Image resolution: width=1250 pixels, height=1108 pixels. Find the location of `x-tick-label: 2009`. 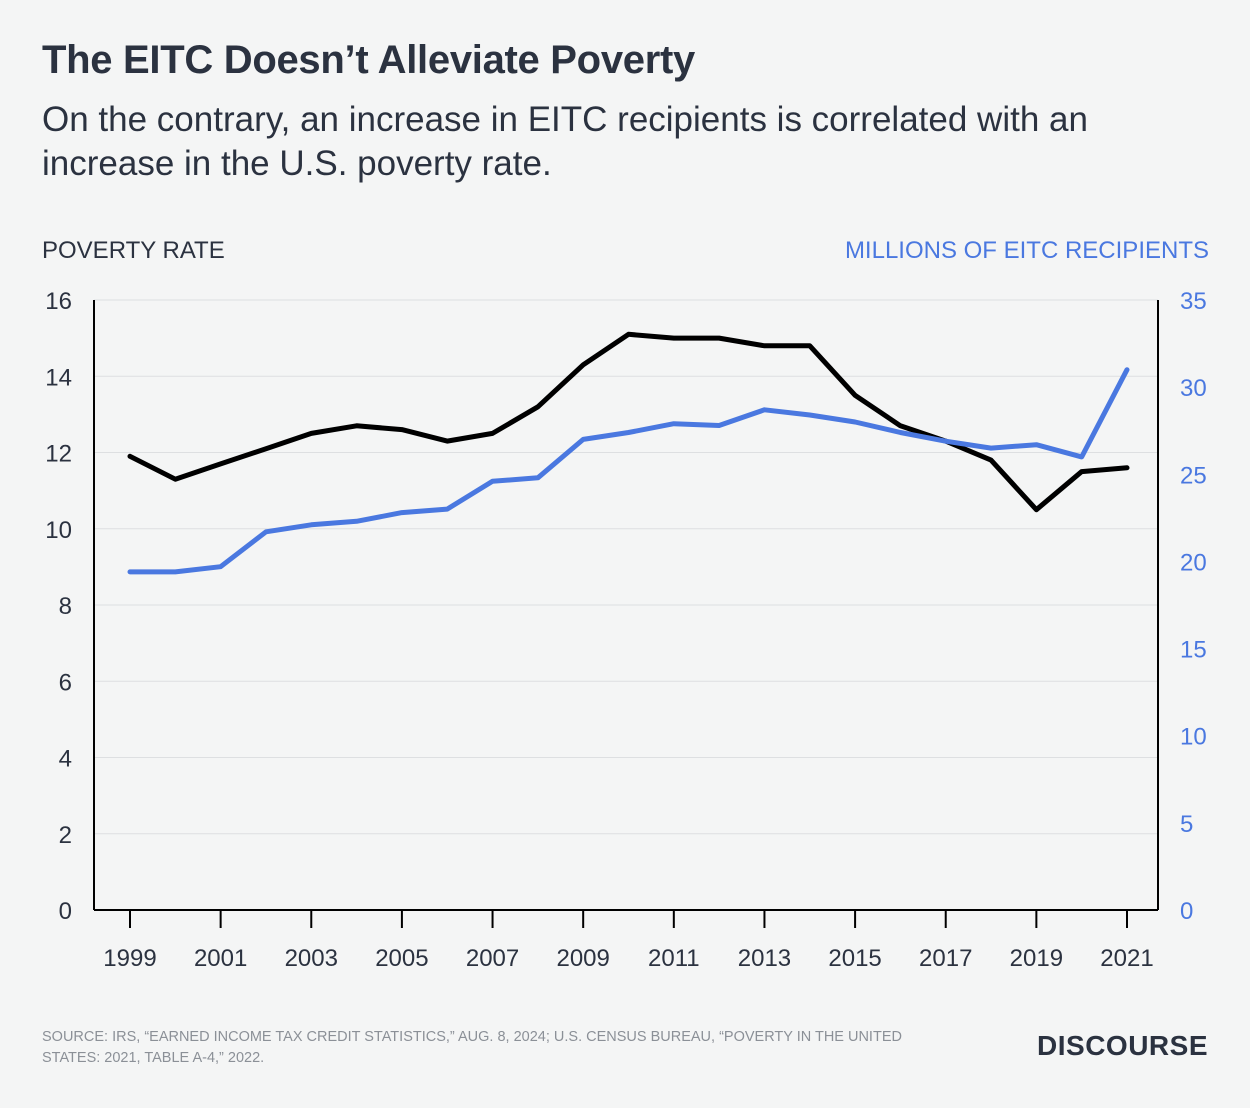

x-tick-label: 2009 is located at coordinates (582, 958).